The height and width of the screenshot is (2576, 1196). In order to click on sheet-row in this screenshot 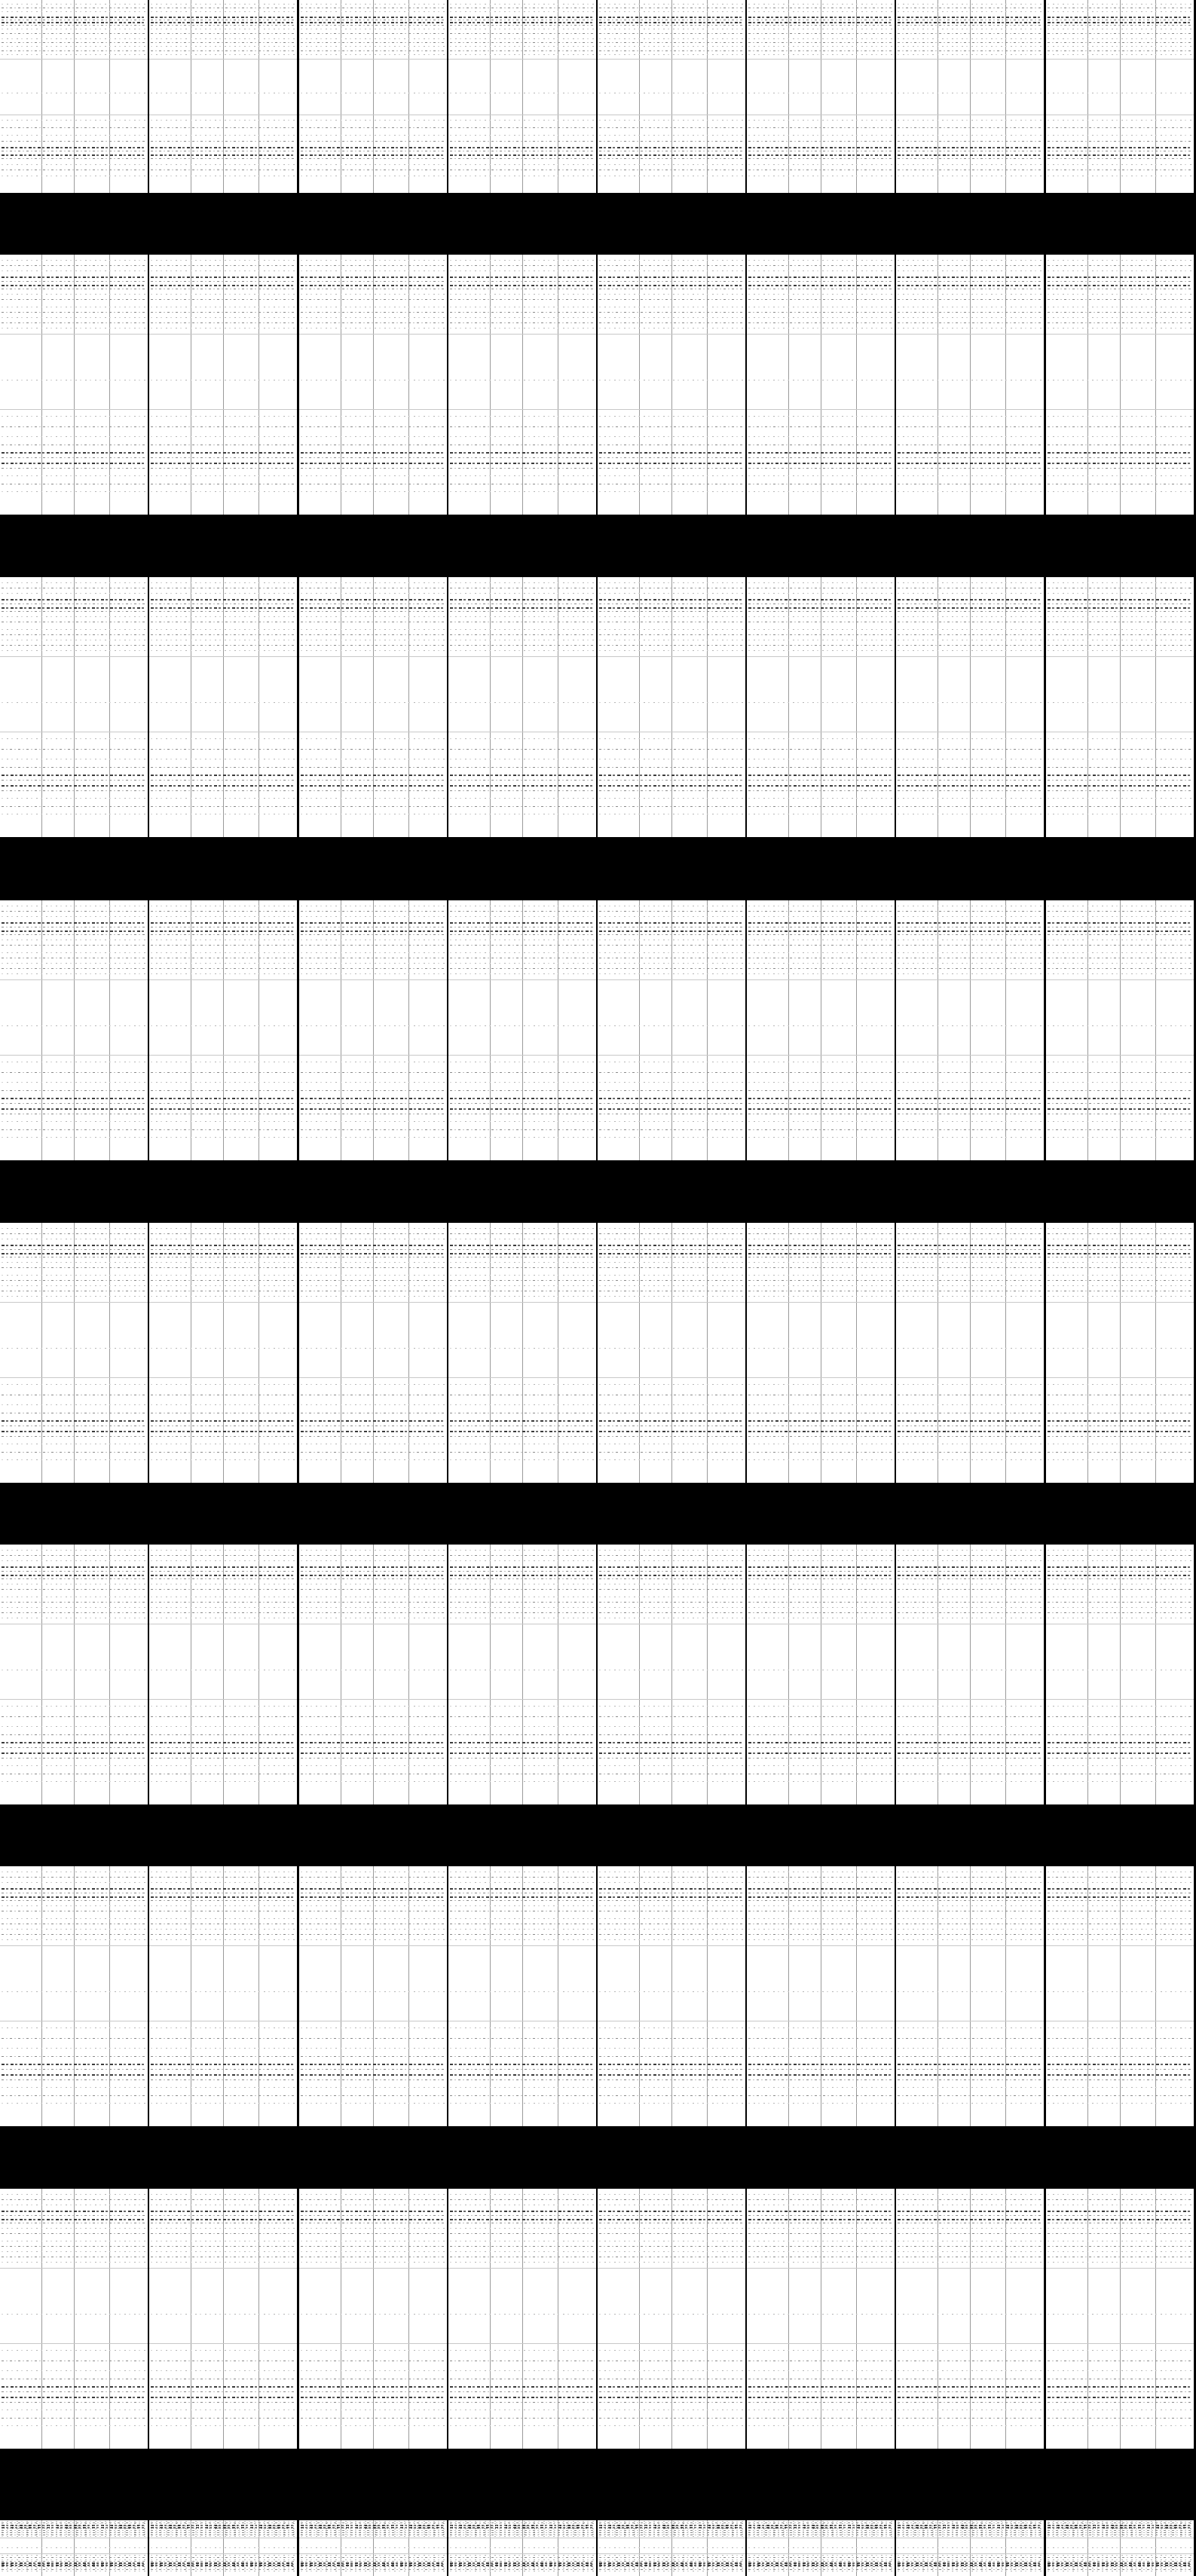, I will do `click(598, 96)`.